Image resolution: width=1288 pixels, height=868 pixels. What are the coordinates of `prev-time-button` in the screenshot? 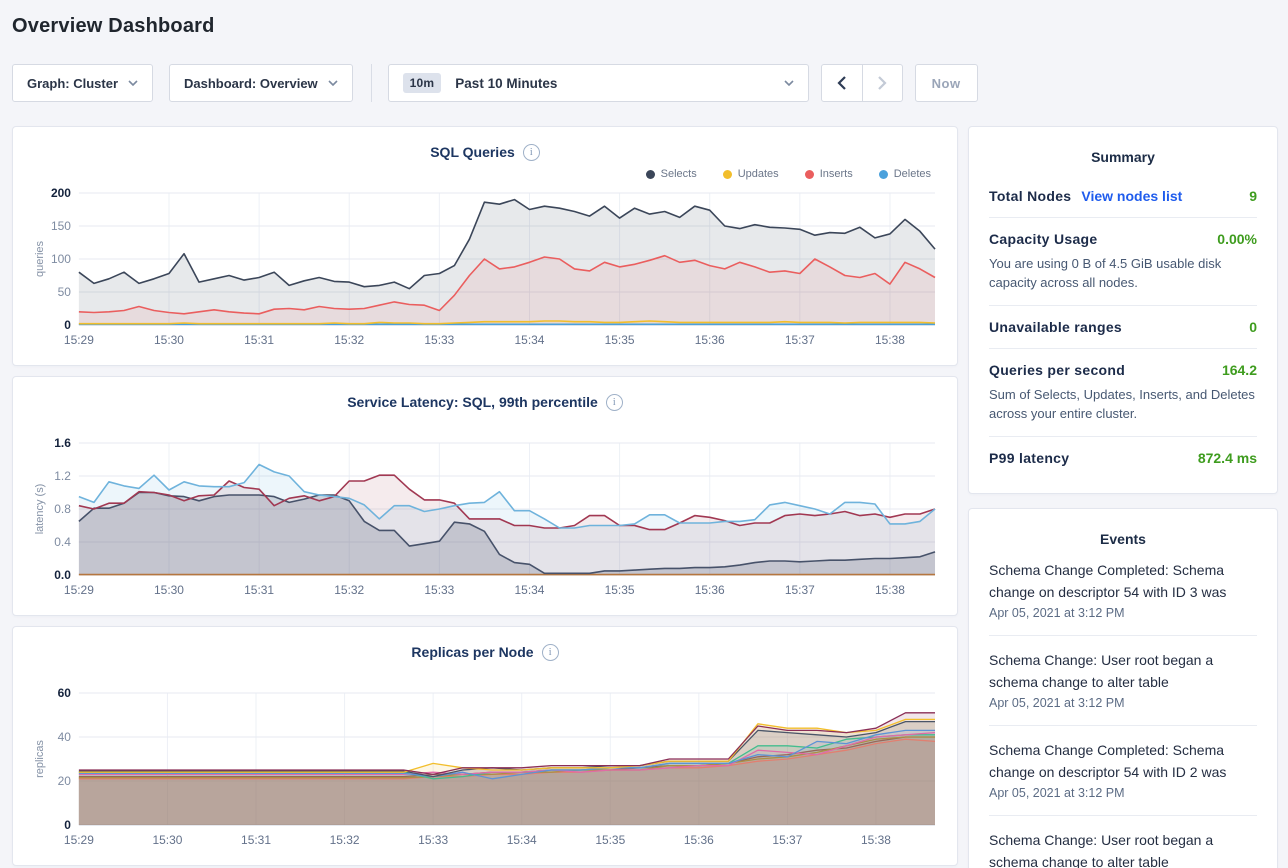 It's located at (842, 83).